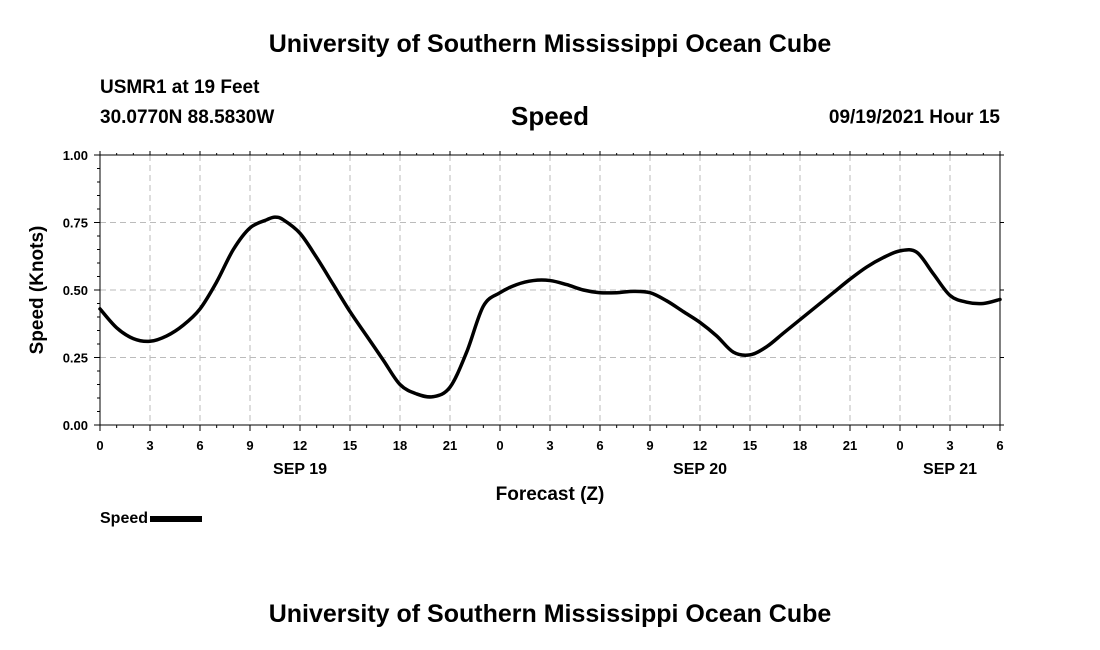 This screenshot has height=650, width=1100. What do you see at coordinates (187, 117) in the screenshot?
I see `station-coordinates: 30.0770N 88.5830W` at bounding box center [187, 117].